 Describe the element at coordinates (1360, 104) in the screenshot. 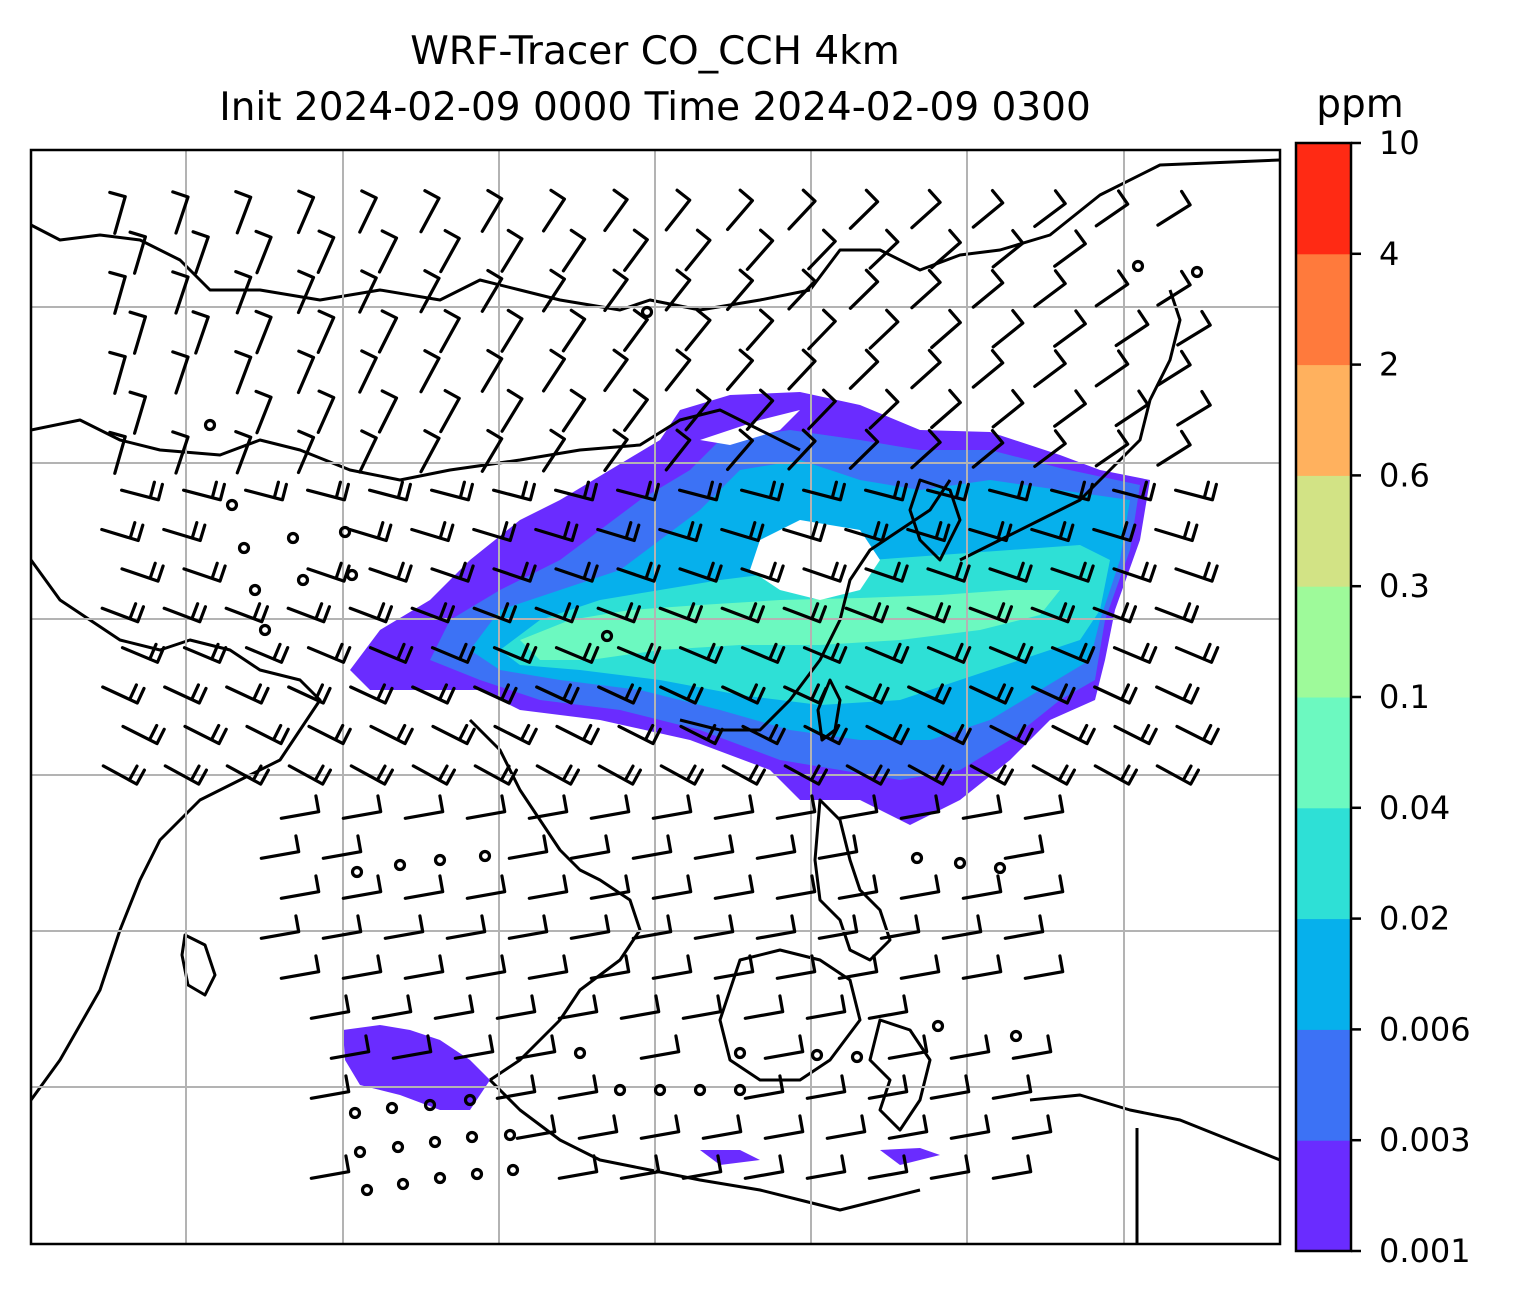

I see `colorbar-unit-label: ppm` at that location.